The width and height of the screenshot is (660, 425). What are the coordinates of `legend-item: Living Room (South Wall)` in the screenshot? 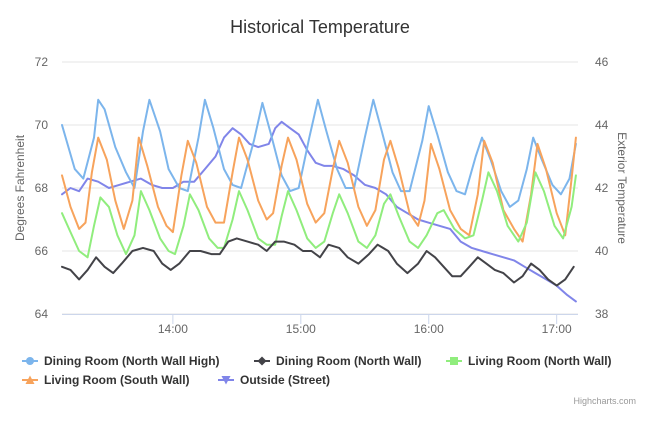 It's located at (106, 380).